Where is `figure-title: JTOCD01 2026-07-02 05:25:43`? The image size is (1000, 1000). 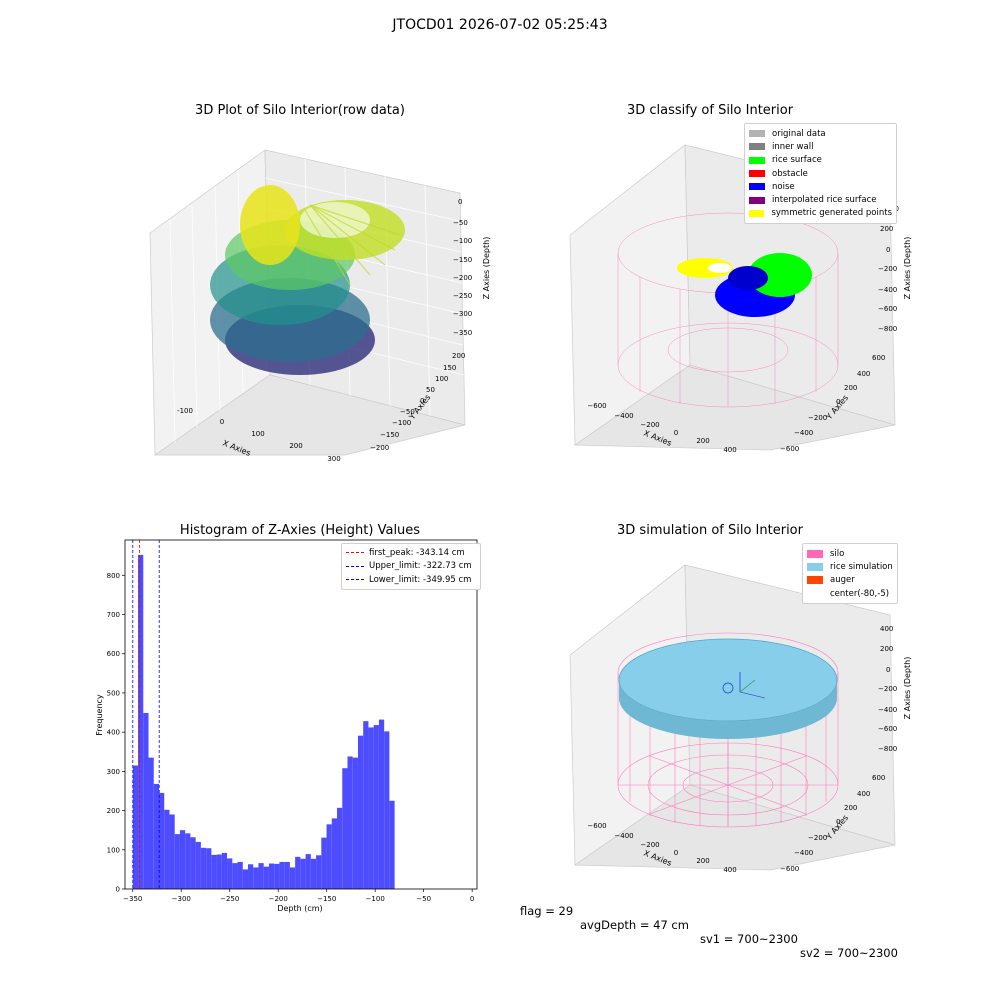
figure-title: JTOCD01 2026-07-02 05:25:43 is located at coordinates (500, 25).